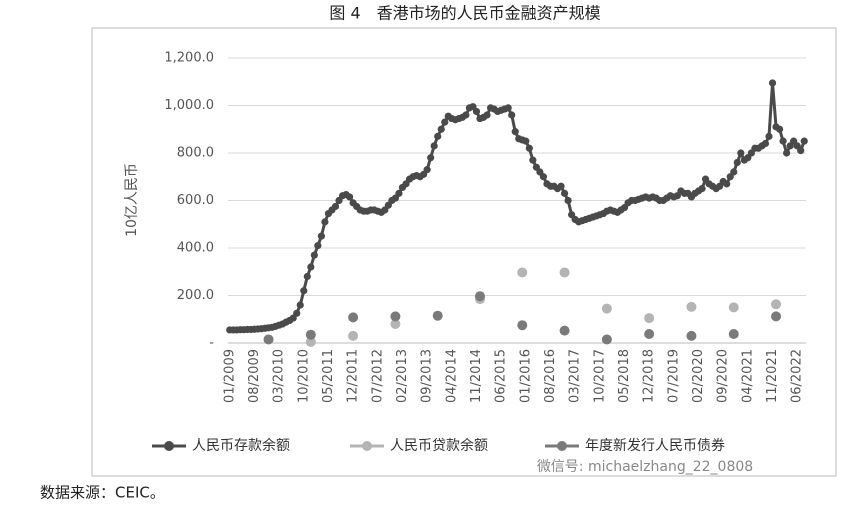 The width and height of the screenshot is (852, 510). What do you see at coordinates (550, 376) in the screenshot?
I see `x-tick-label: 08/2016` at bounding box center [550, 376].